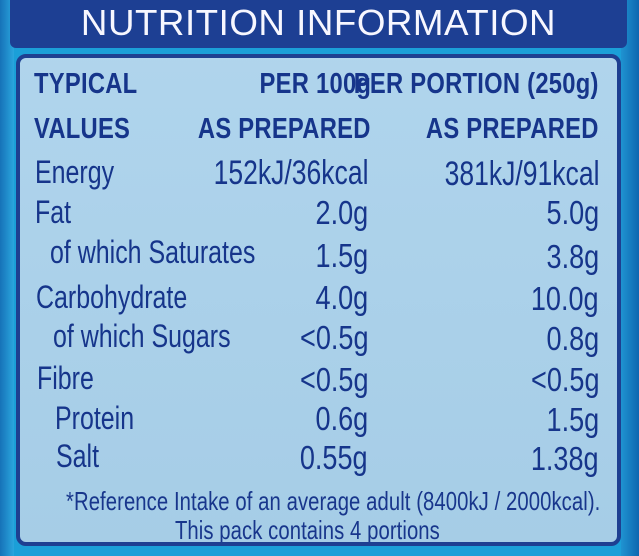 This screenshot has width=639, height=556. What do you see at coordinates (341, 212) in the screenshot?
I see `row-fat-per100: 2.0g` at bounding box center [341, 212].